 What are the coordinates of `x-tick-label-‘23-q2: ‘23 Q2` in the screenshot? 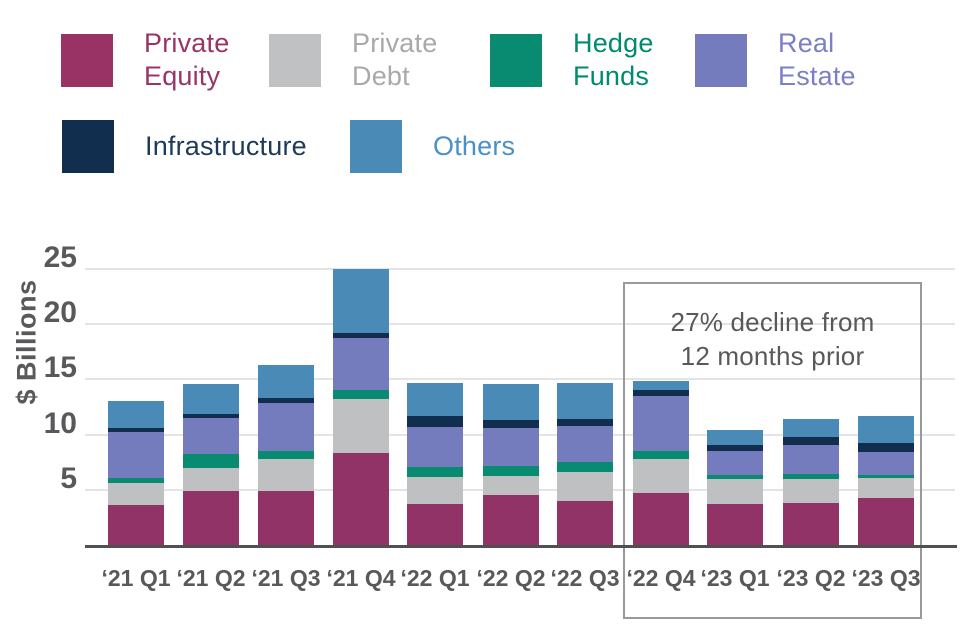 It's located at (811, 578).